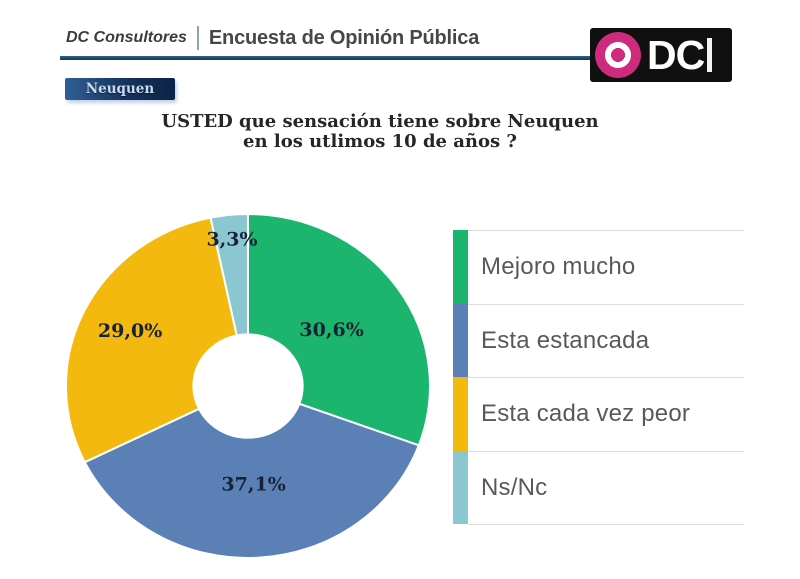 The image size is (800, 579). Describe the element at coordinates (380, 141) in the screenshot. I see `question-line-2: en los utlimos 10 de años ?` at that location.